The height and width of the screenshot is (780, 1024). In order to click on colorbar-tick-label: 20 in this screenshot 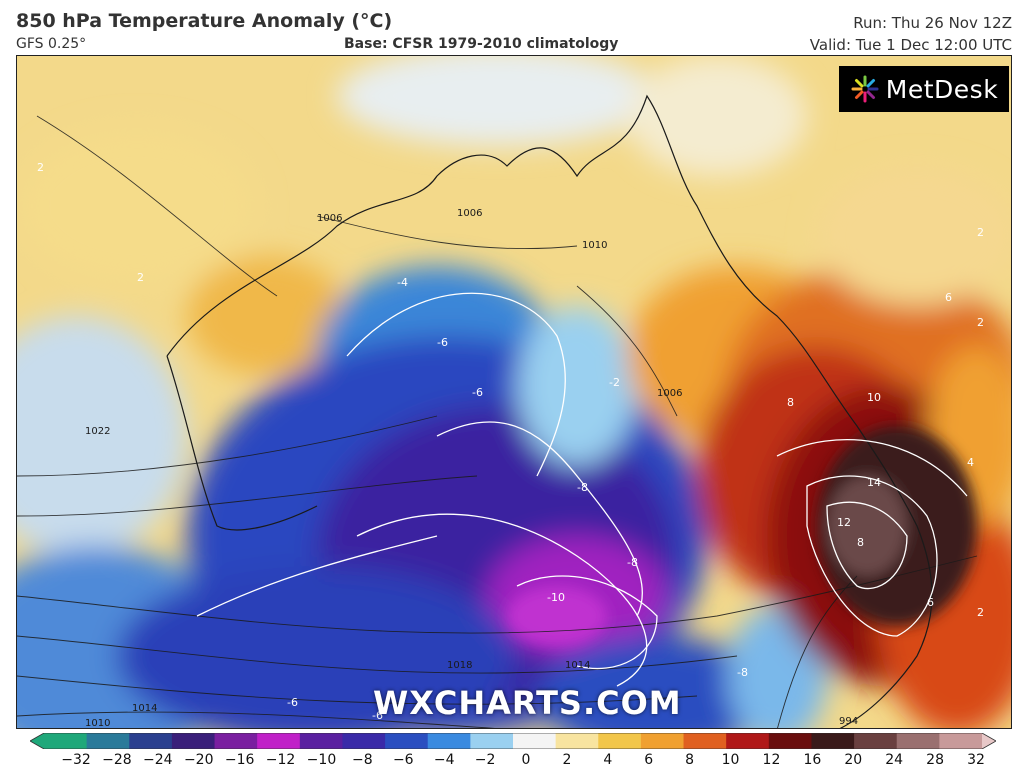, I will do `click(853, 760)`.